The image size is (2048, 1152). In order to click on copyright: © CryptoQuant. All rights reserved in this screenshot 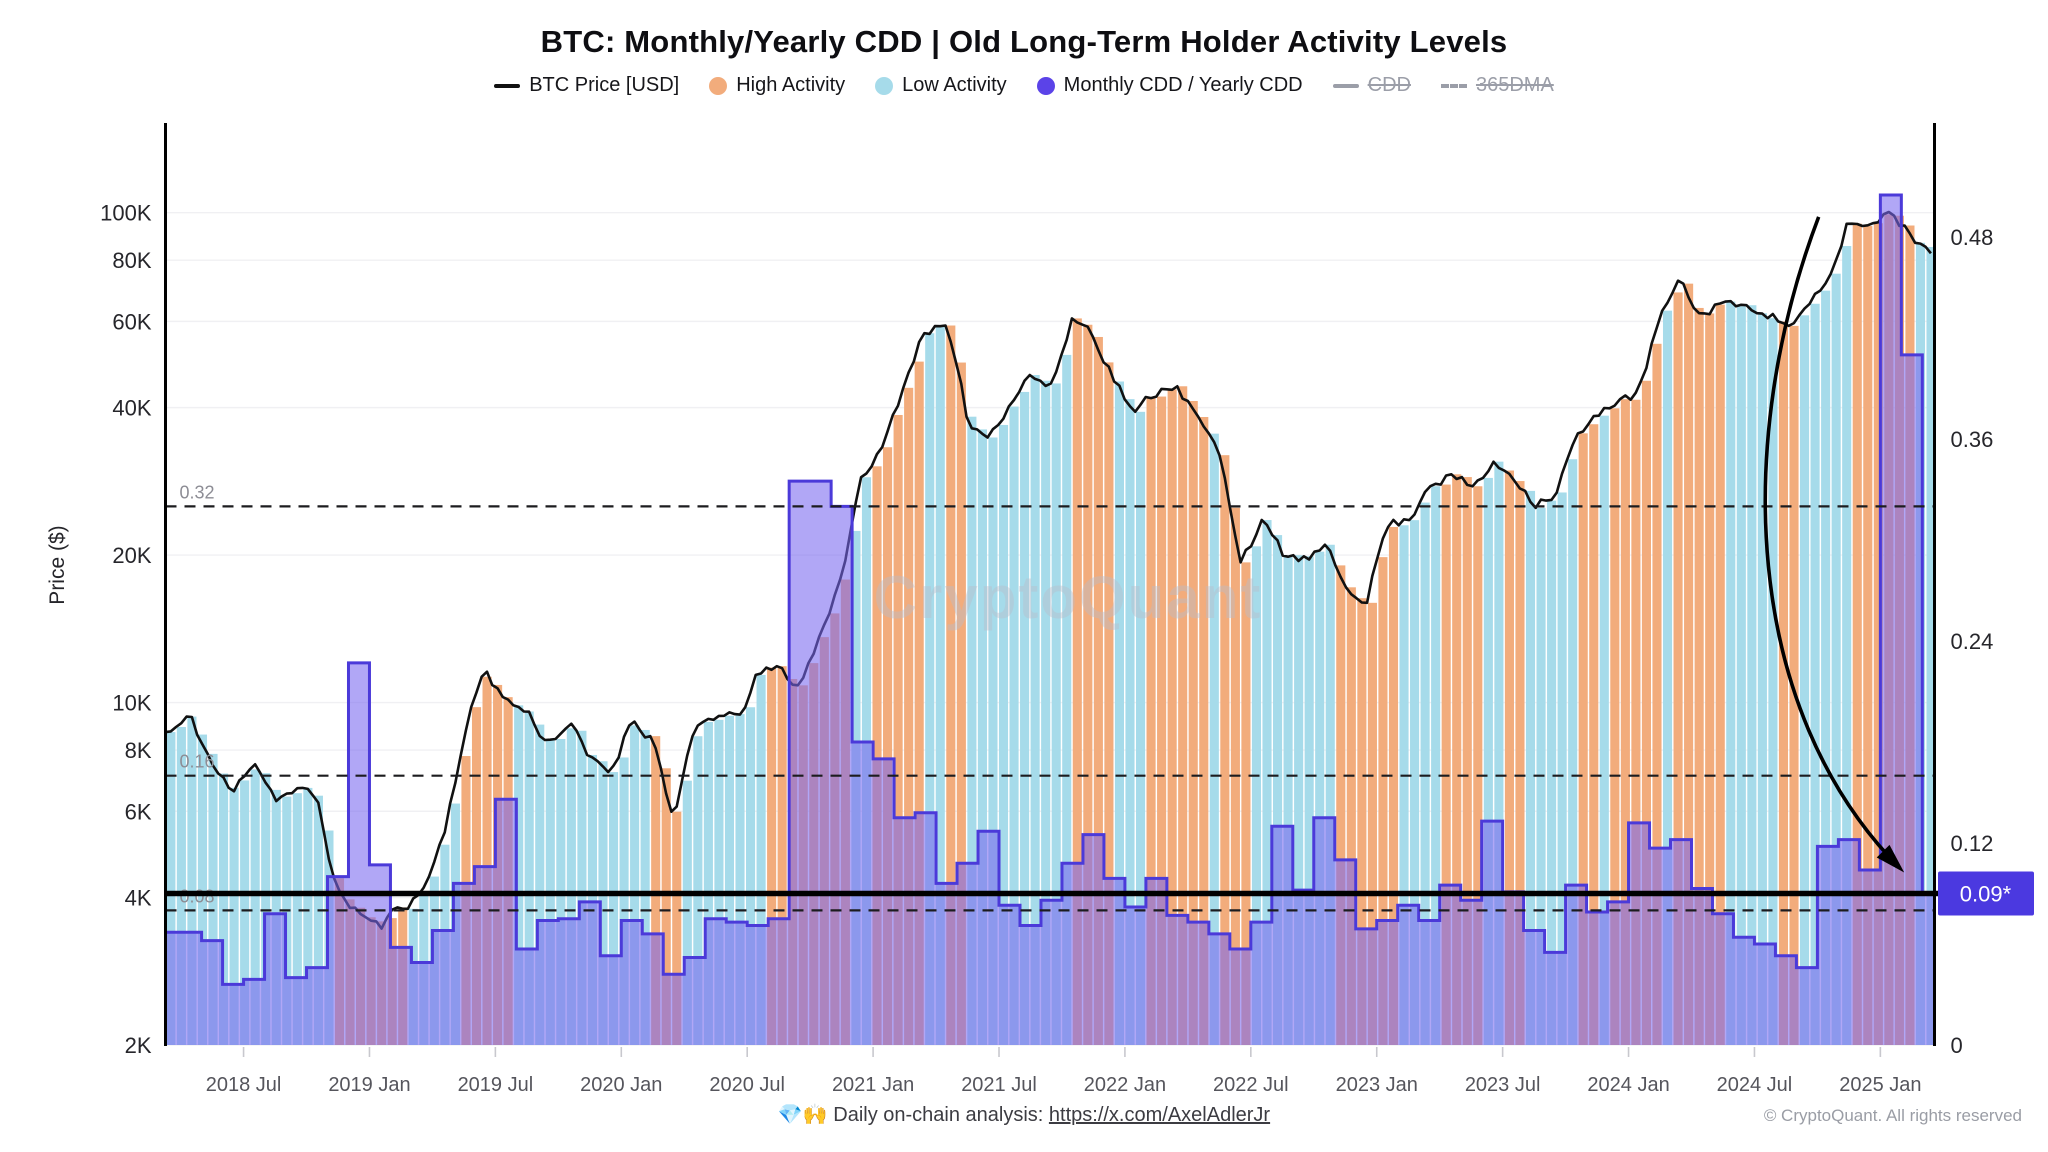, I will do `click(1892, 1115)`.